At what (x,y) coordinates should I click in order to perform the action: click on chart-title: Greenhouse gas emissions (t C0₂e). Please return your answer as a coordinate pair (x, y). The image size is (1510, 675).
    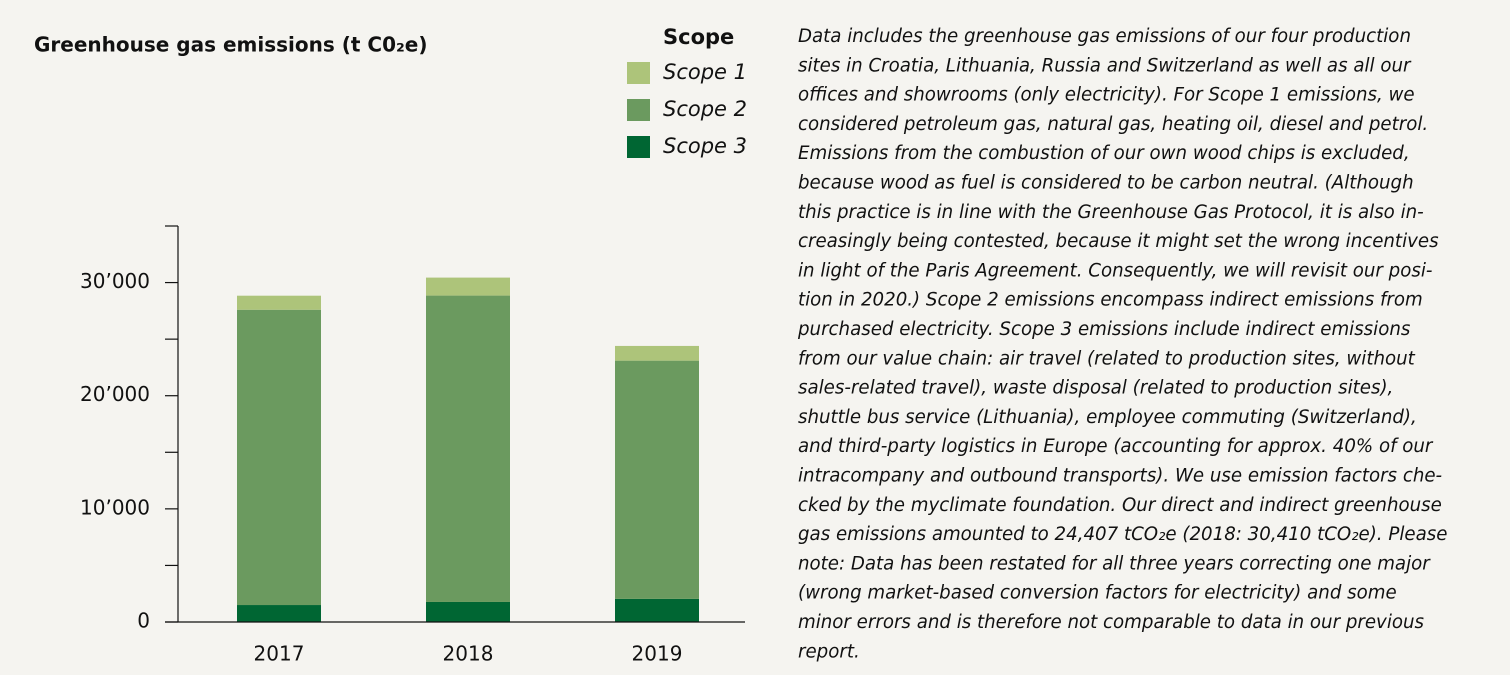
    Looking at the image, I should click on (230, 45).